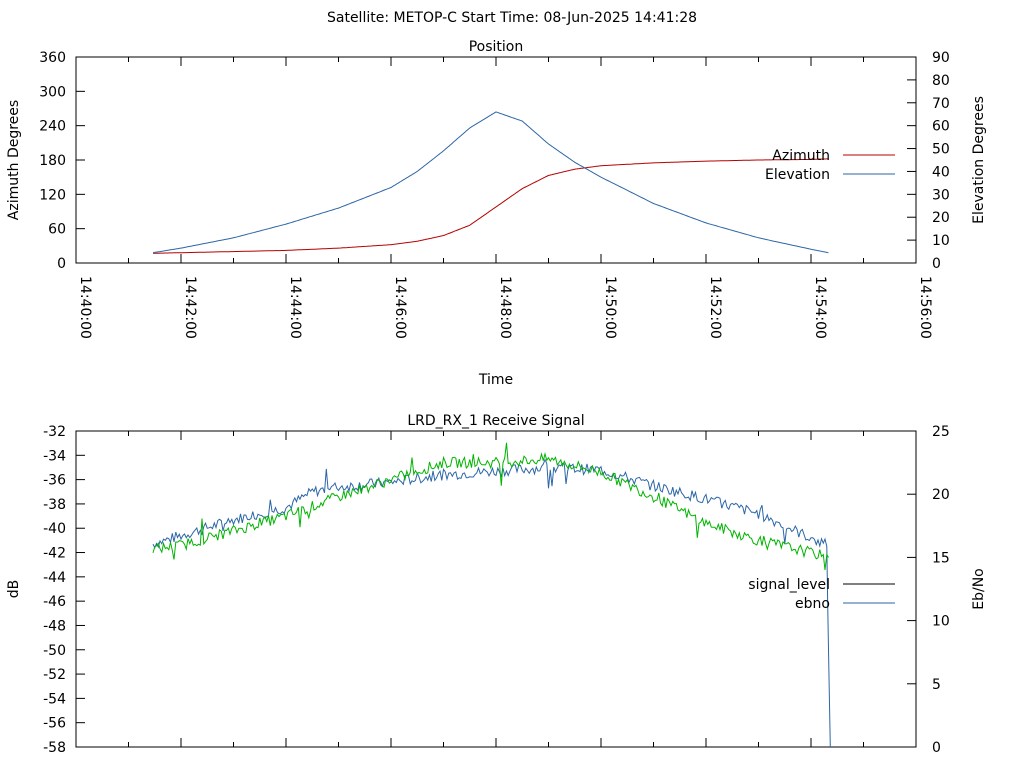 This screenshot has height=768, width=1024. Describe the element at coordinates (941, 127) in the screenshot. I see `y2-tick-label: 60` at that location.